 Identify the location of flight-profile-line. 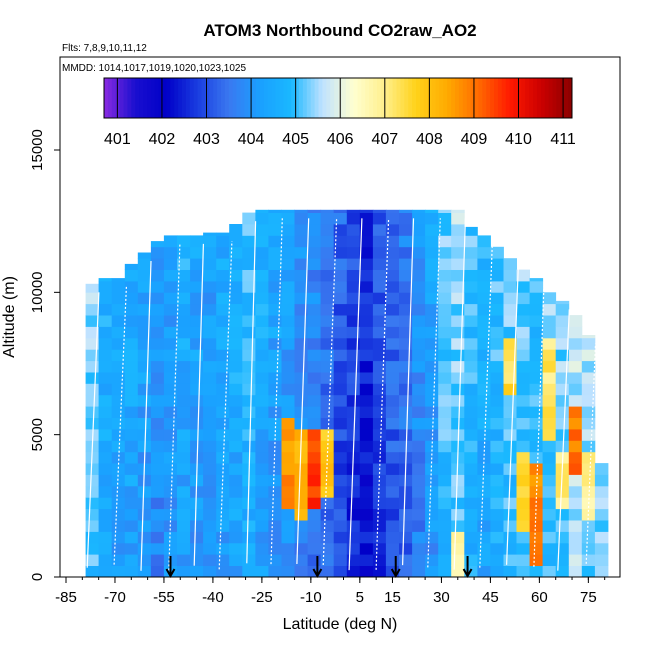
(174, 407).